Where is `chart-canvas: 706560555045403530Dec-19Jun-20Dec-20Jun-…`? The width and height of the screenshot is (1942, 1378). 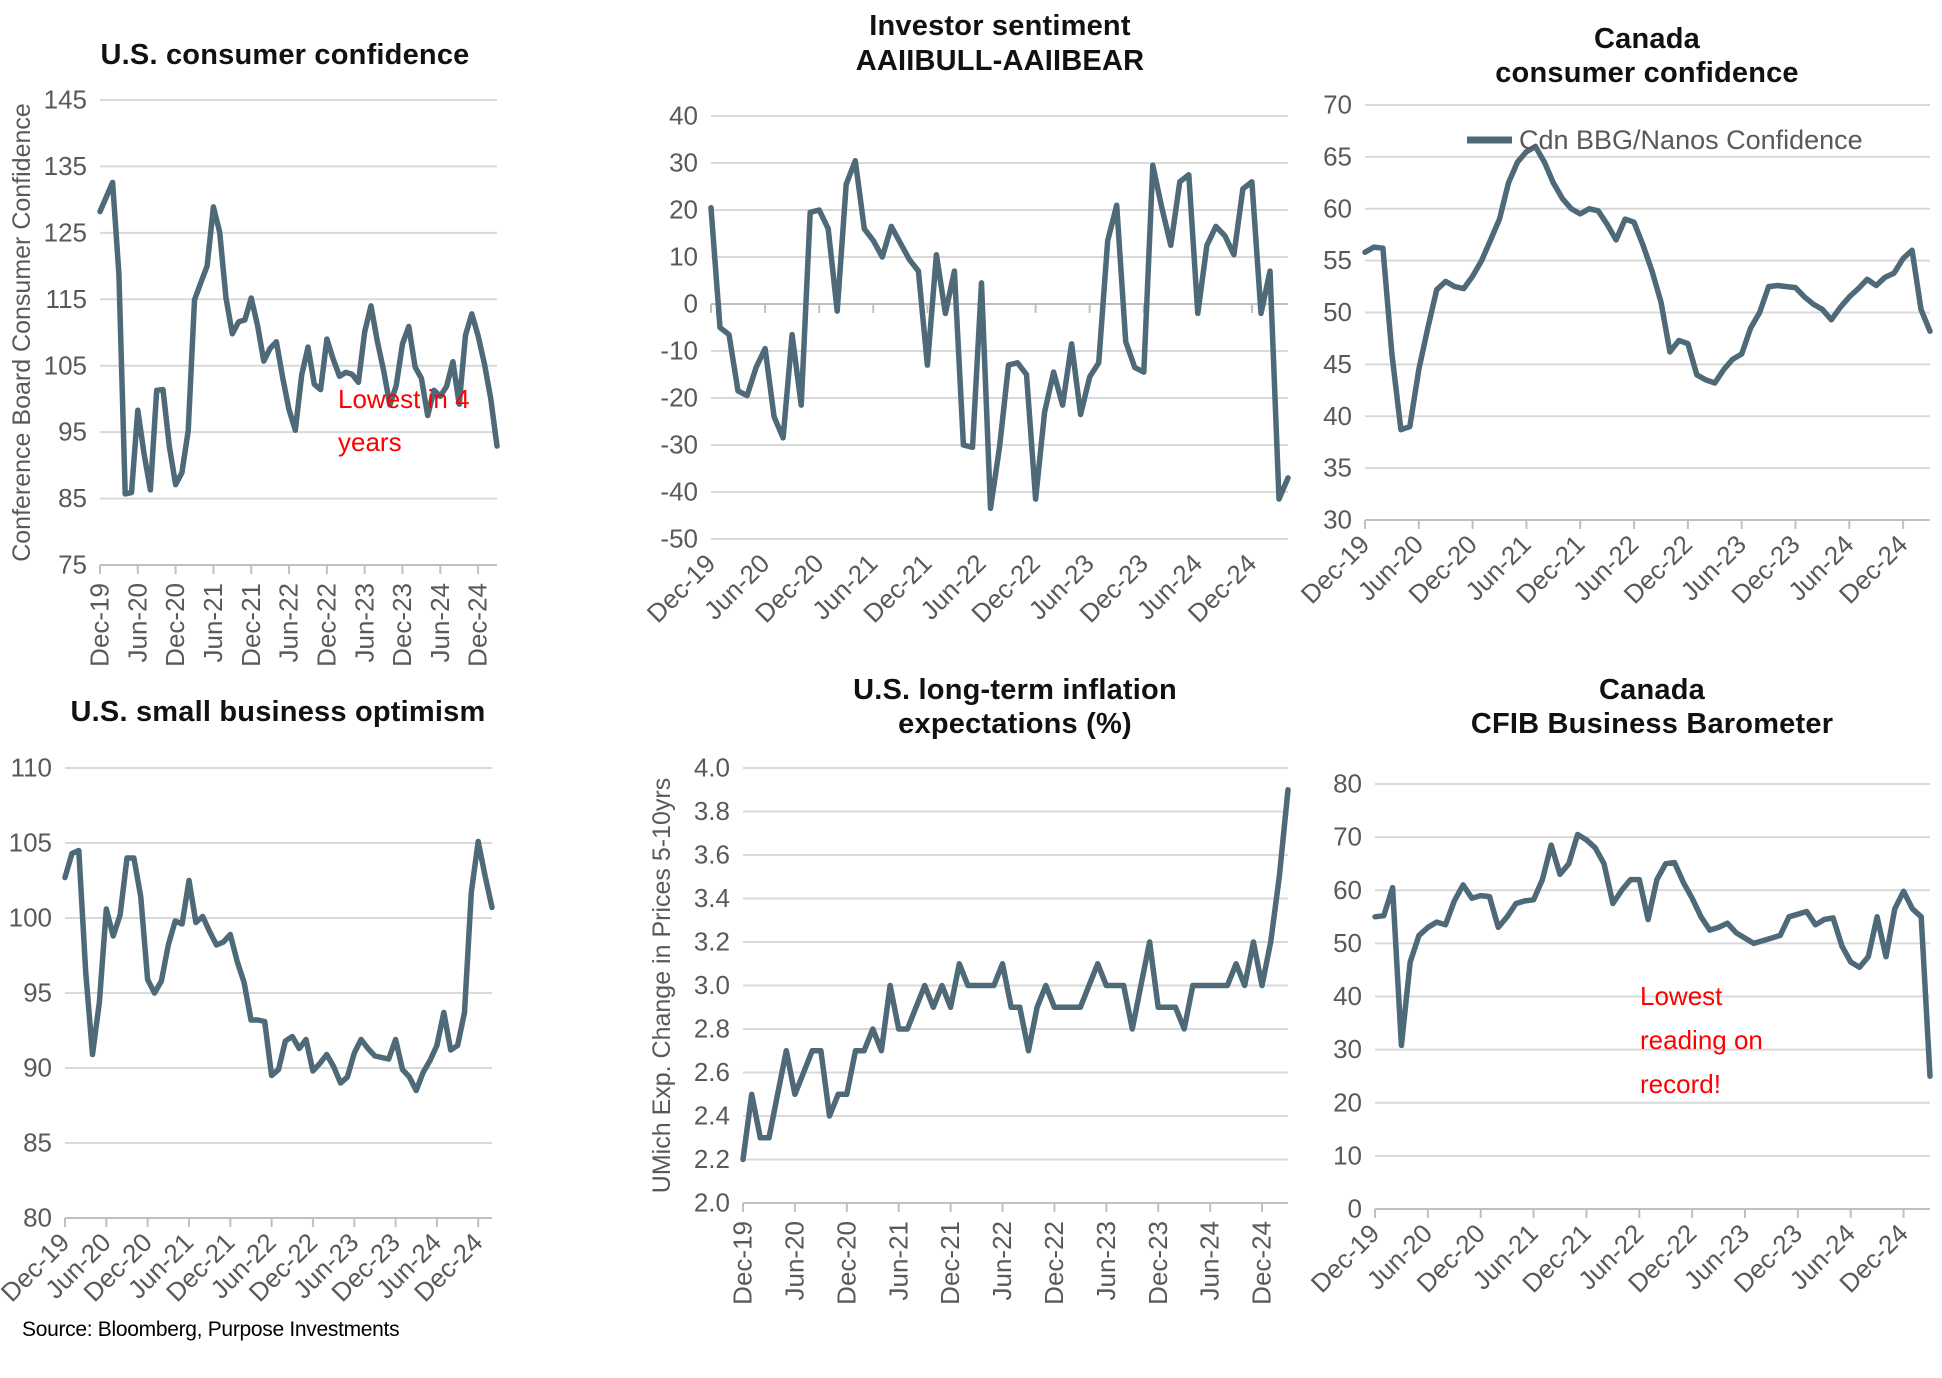 chart-canvas: 706560555045403530Dec-19Jun-20Dec-20Jun-… is located at coordinates (1614, 316).